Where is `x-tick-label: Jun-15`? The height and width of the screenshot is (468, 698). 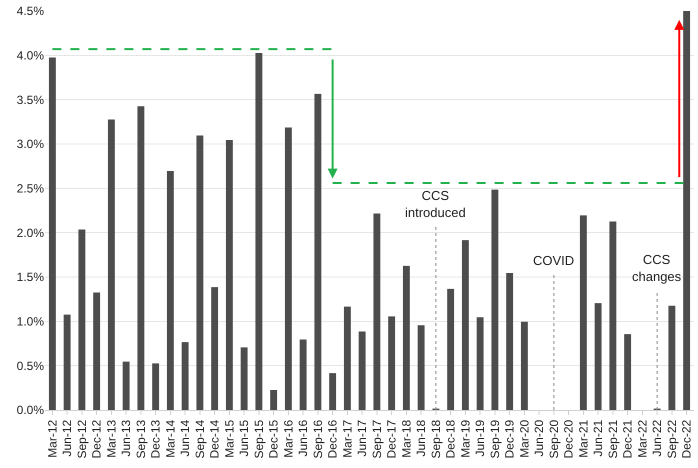 x-tick-label: Jun-15 is located at coordinates (244, 438).